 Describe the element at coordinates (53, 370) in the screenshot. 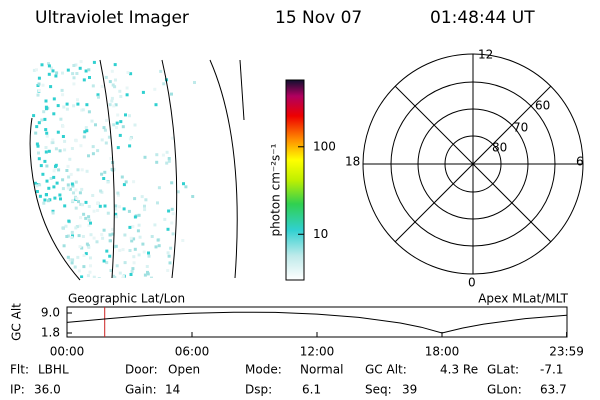

I see `info-value: LBHL` at that location.